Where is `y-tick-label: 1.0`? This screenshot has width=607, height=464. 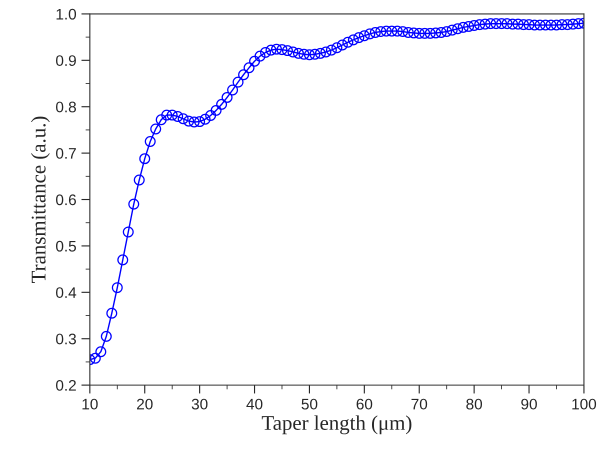 y-tick-label: 1.0 is located at coordinates (66, 14).